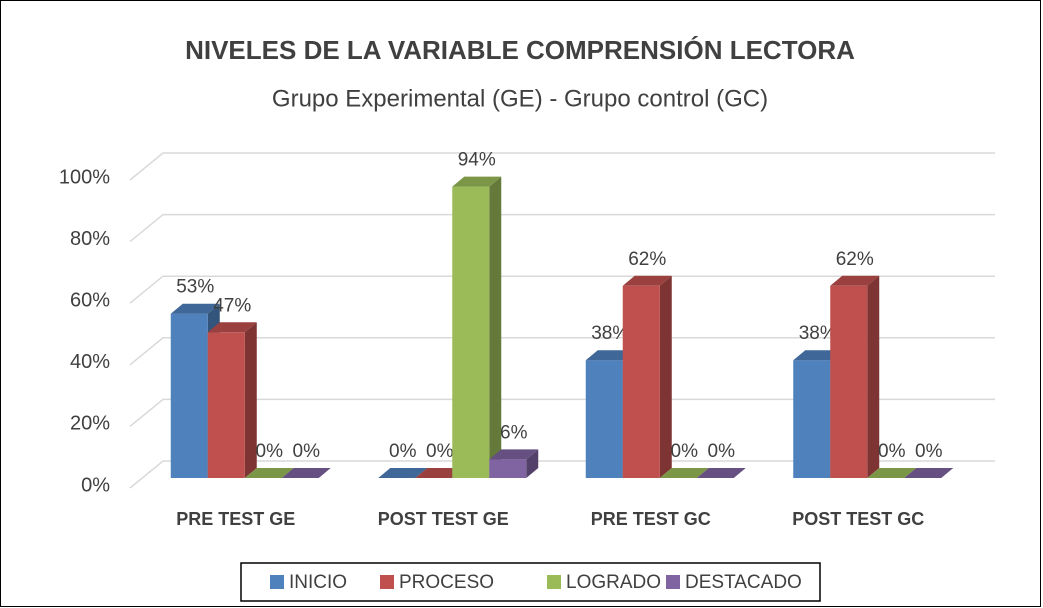  What do you see at coordinates (90, 239) in the screenshot?
I see `y-tick-label: 80%` at bounding box center [90, 239].